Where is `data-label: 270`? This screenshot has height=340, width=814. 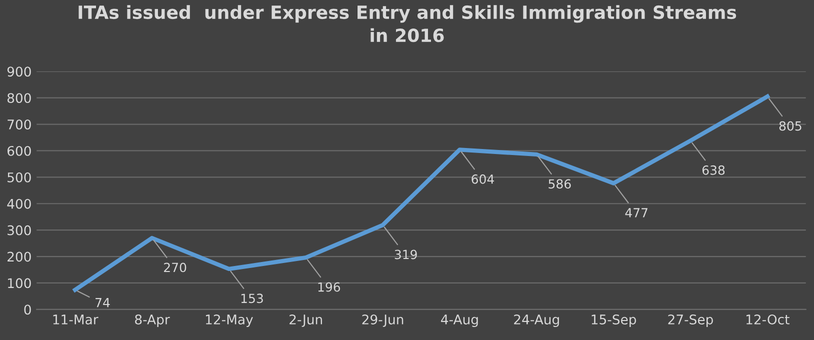 data-label: 270 is located at coordinates (175, 267).